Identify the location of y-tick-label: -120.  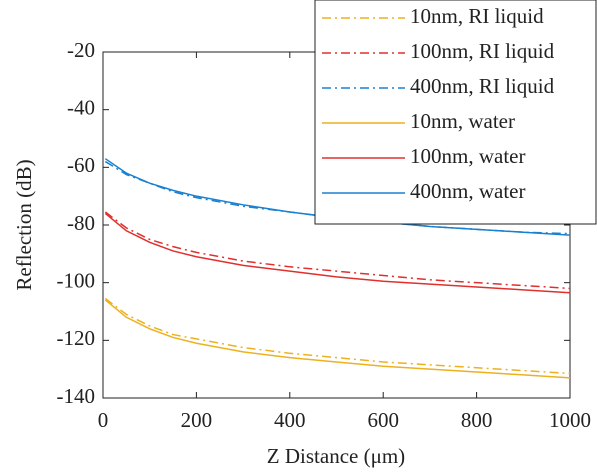
(76, 338).